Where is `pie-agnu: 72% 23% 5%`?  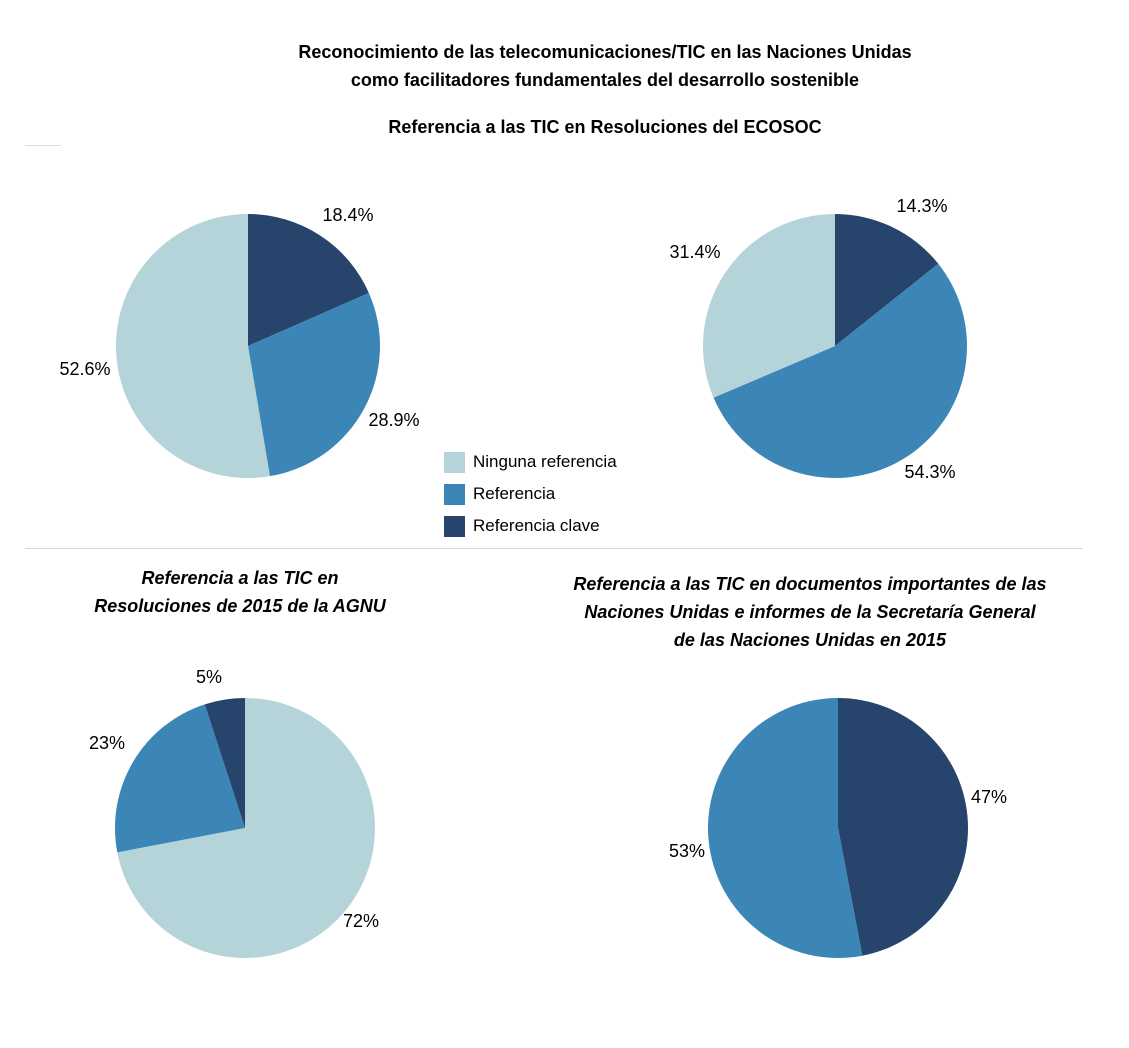
pie-agnu: 72% 23% 5% is located at coordinates (234, 812).